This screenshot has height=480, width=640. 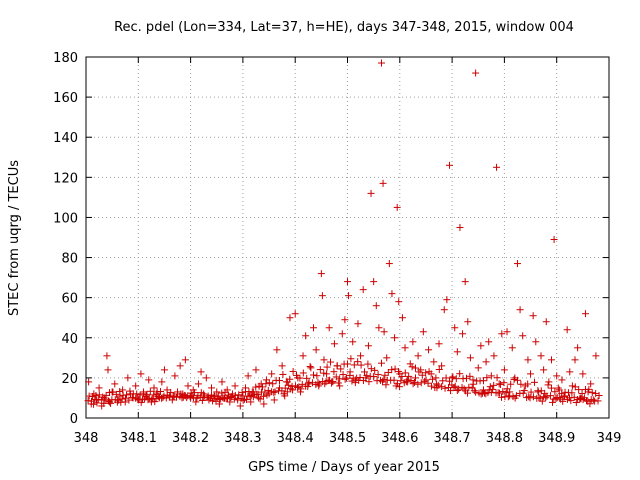 What do you see at coordinates (65, 58) in the screenshot?
I see `y-tick-label: 180` at bounding box center [65, 58].